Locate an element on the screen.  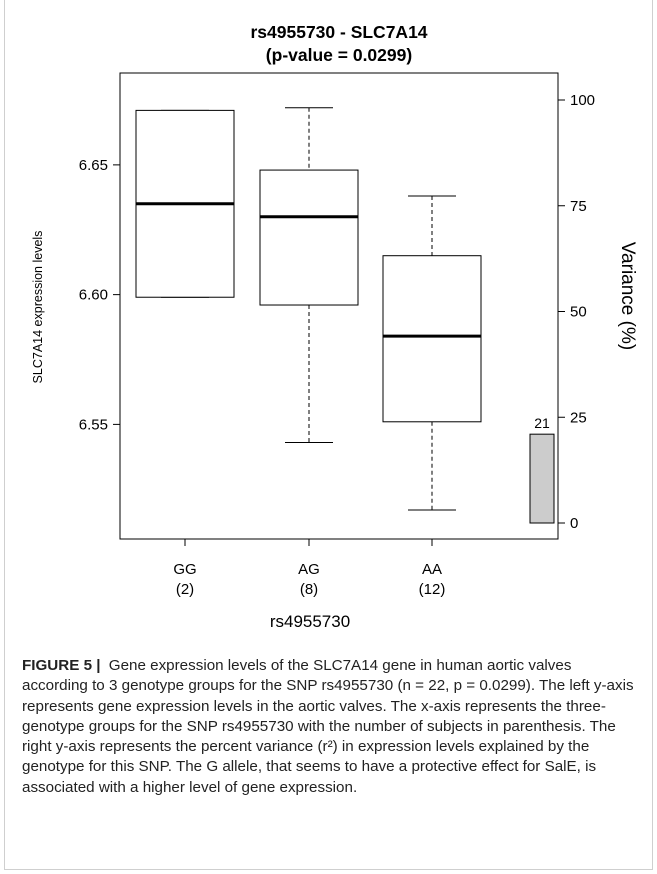
right-tick-label-2: 50 is located at coordinates (578, 312).